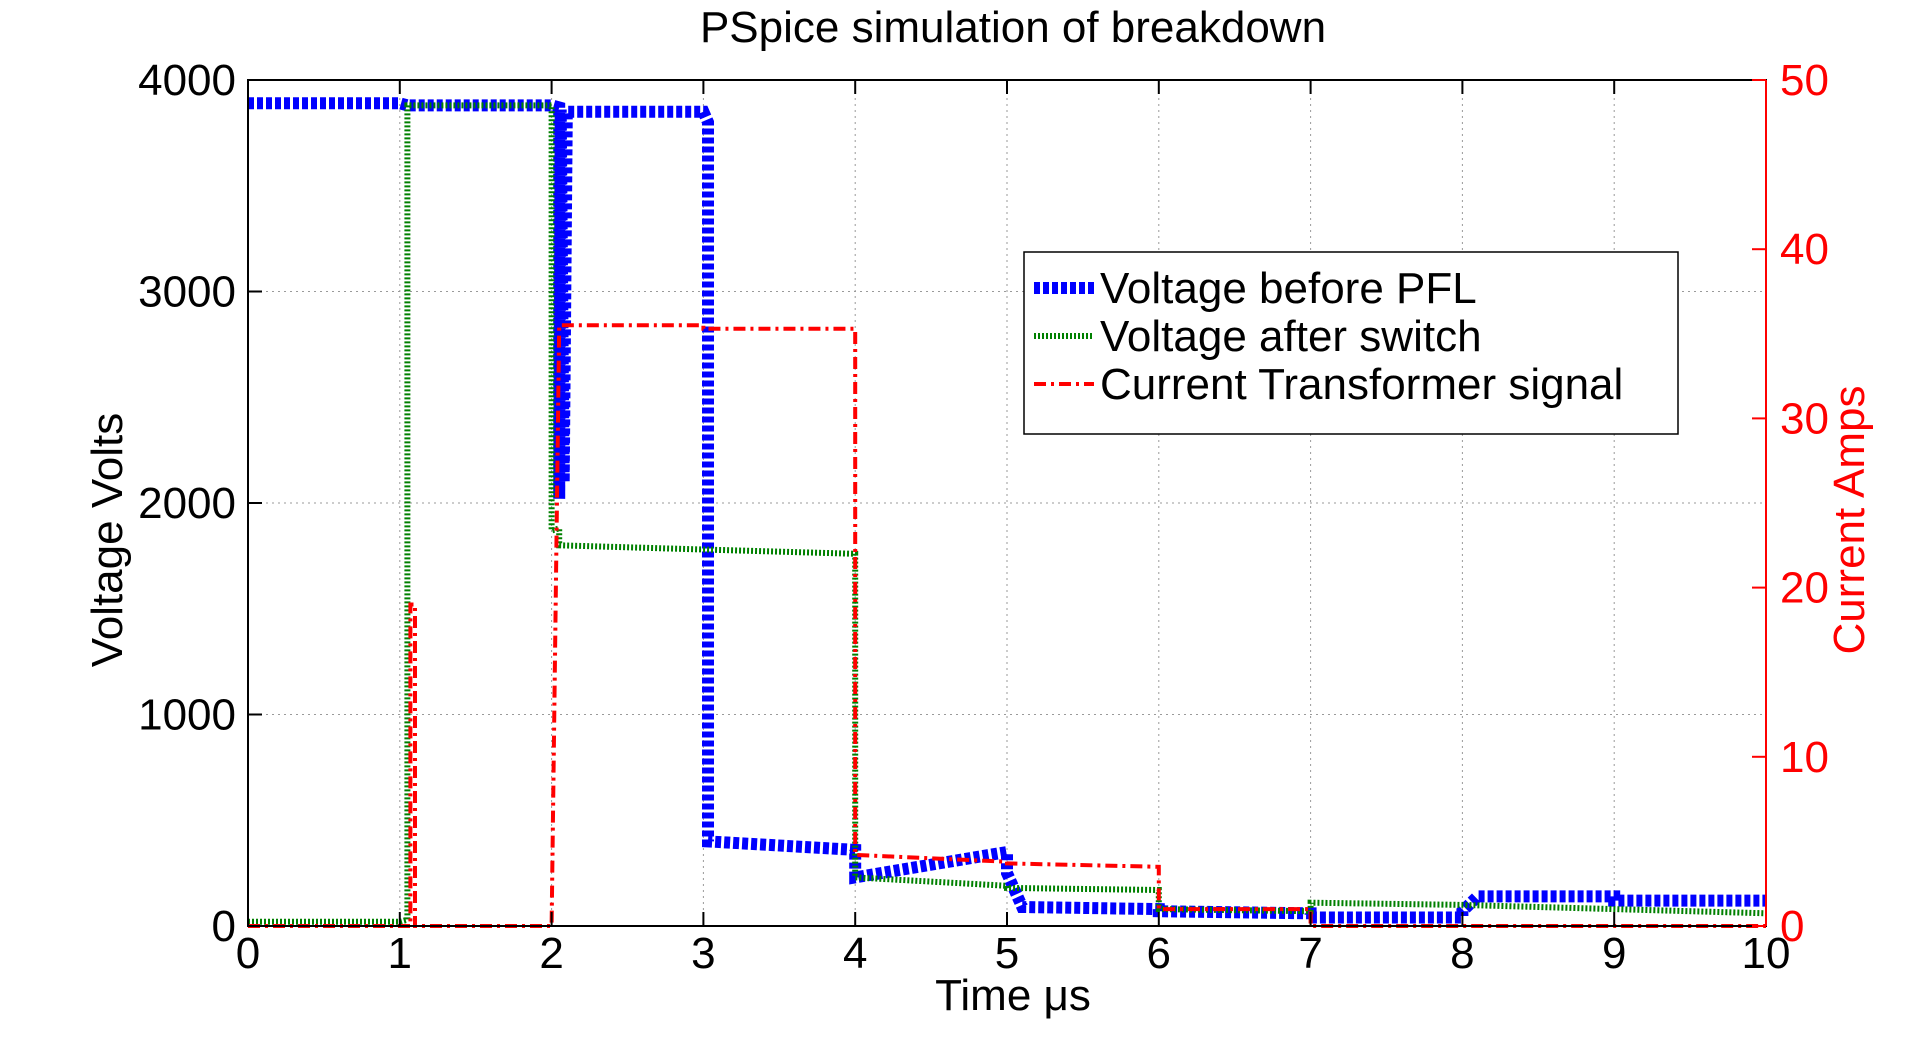  Describe the element at coordinates (551, 953) in the screenshot. I see `x-tick-label: 2` at that location.